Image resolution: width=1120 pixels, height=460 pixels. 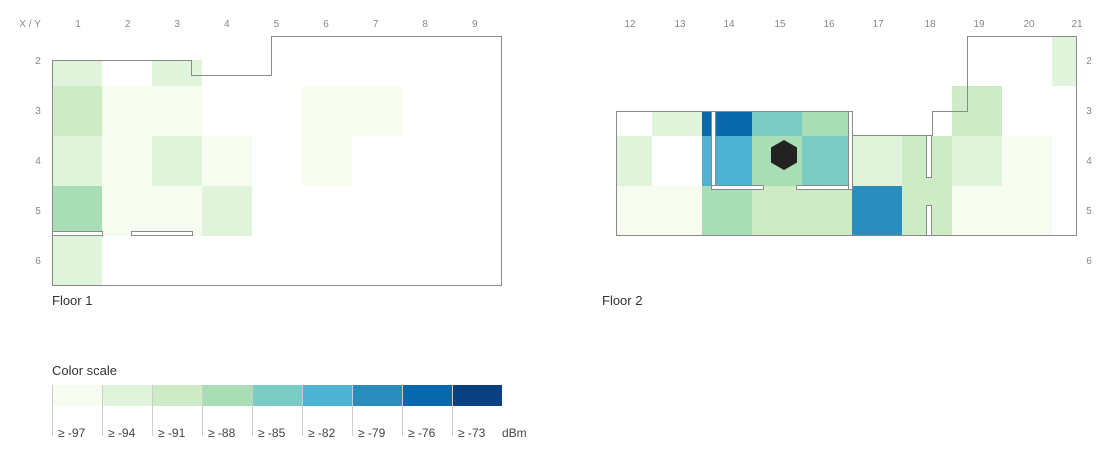 What do you see at coordinates (372, 433) in the screenshot?
I see `color-scale-label: ≥ -79` at bounding box center [372, 433].